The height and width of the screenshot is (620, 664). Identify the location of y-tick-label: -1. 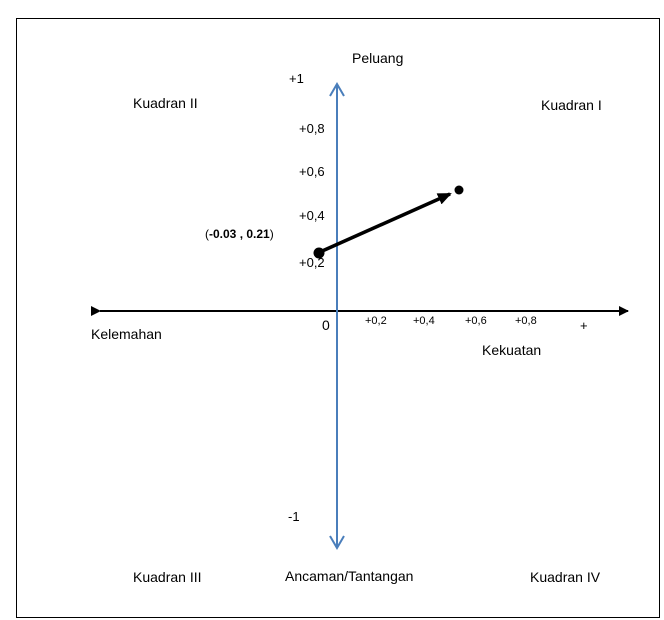
(294, 516).